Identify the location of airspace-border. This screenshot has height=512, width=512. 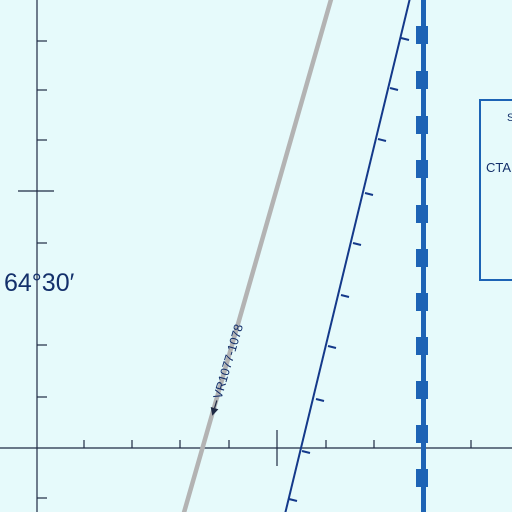
(422, 256).